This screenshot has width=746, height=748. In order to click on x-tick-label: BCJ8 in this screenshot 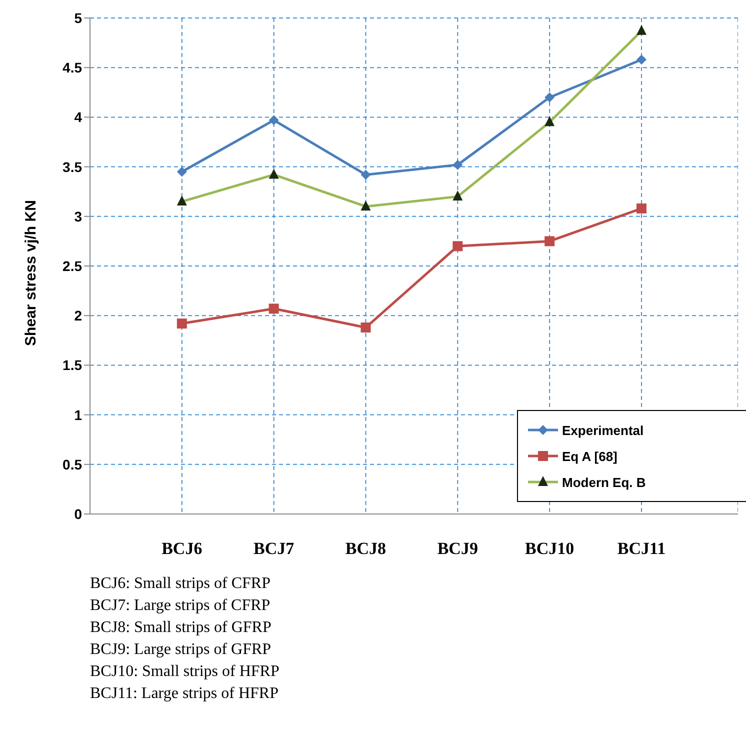, I will do `click(365, 548)`.